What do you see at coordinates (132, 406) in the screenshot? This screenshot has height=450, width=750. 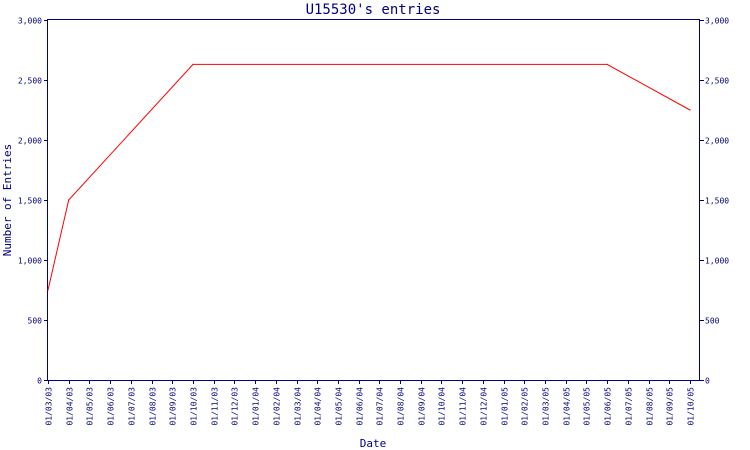 I see `x-tick-label: 01/07/03` at bounding box center [132, 406].